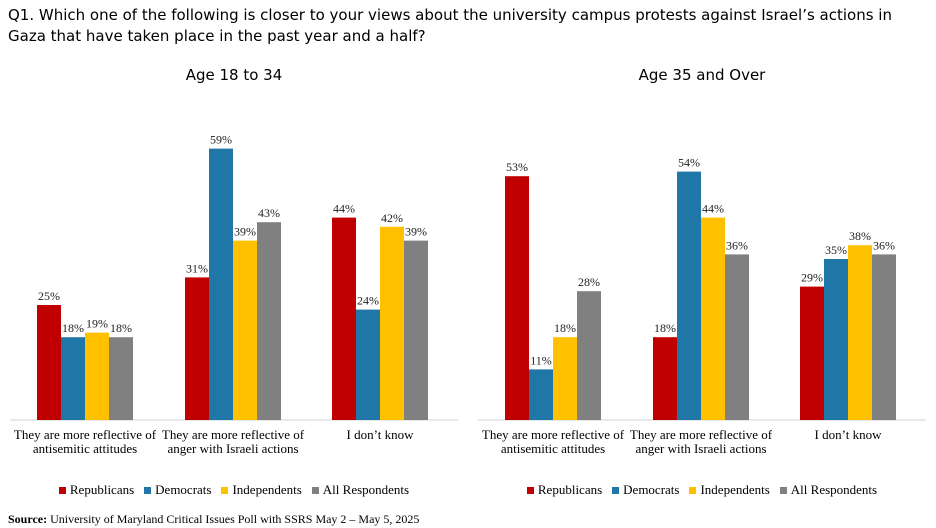 Image resolution: width=936 pixels, height=528 pixels. What do you see at coordinates (702, 75) in the screenshot?
I see `chart-title: Age 35 and Over` at bounding box center [702, 75].